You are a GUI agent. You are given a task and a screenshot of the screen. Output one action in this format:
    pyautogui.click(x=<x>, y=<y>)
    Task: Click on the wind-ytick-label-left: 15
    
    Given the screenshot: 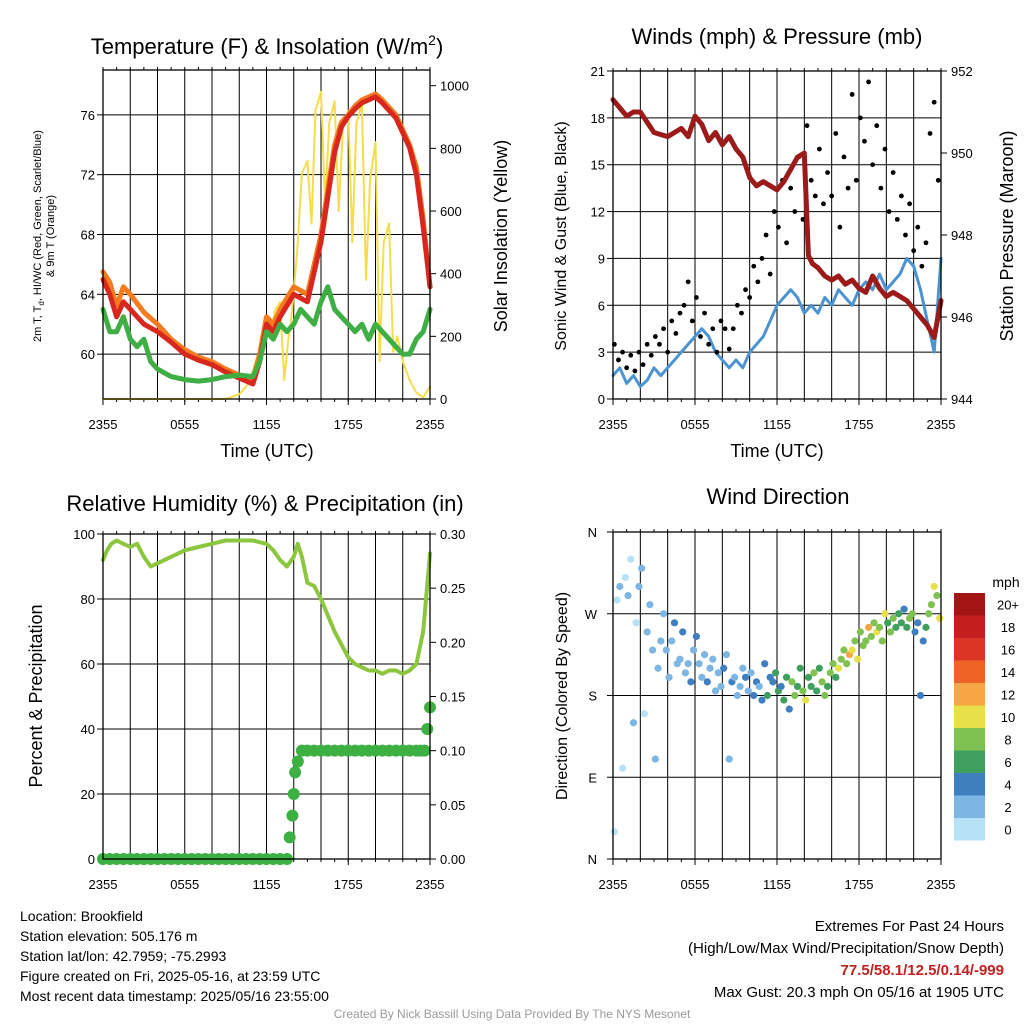 What is the action you would take?
    pyautogui.click(x=598, y=165)
    